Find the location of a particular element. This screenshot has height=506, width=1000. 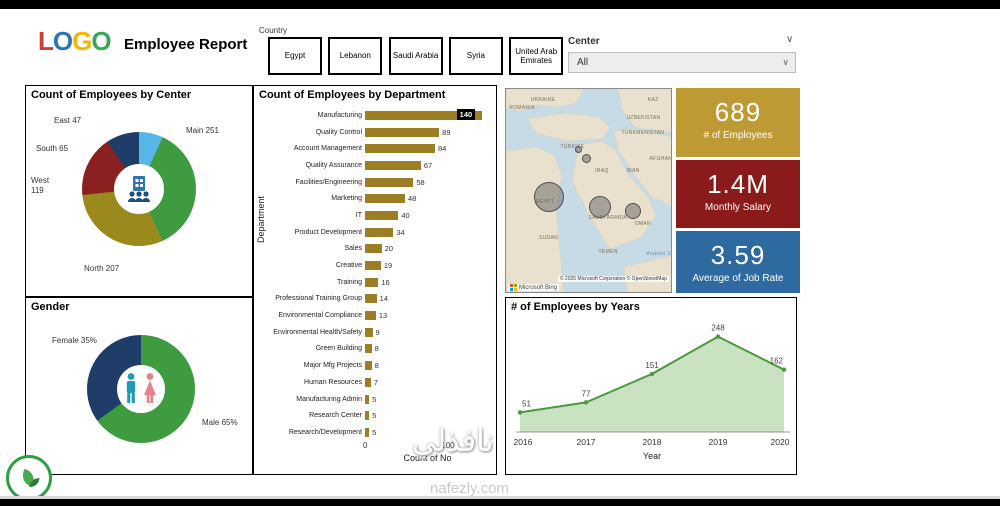

country-button-egypt: Egypt is located at coordinates (295, 56).